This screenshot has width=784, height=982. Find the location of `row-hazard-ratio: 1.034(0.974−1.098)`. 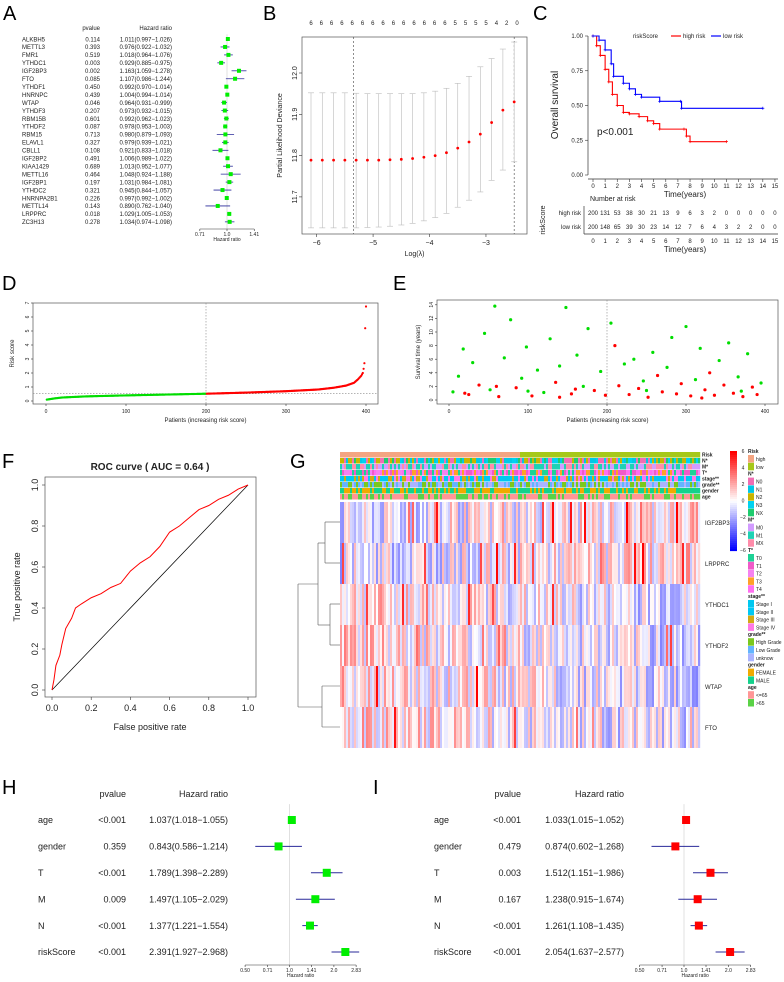

row-hazard-ratio: 1.034(0.974−1.098) is located at coordinates (145, 223).